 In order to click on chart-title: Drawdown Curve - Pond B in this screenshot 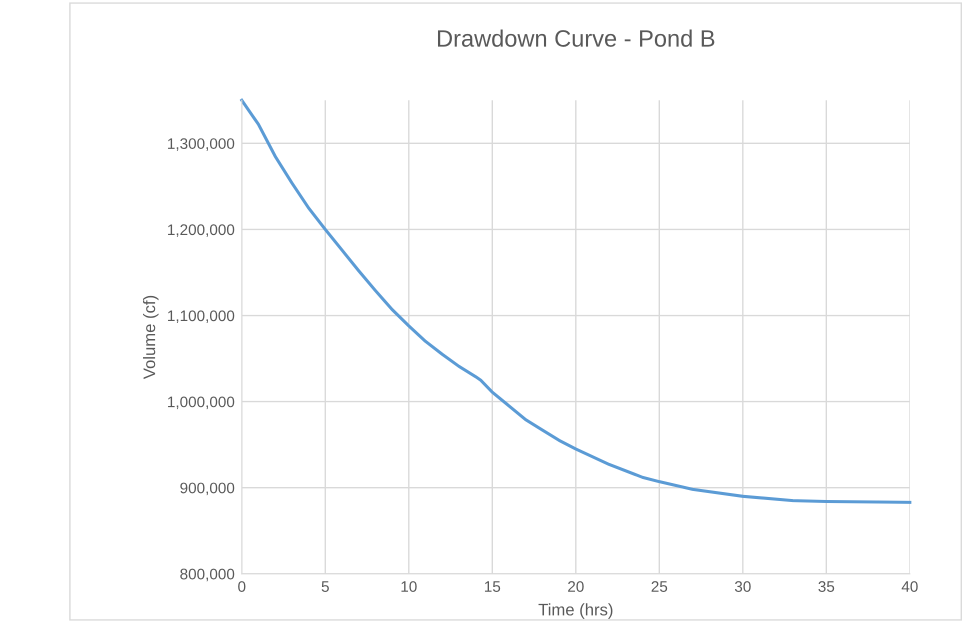, I will do `click(576, 38)`.